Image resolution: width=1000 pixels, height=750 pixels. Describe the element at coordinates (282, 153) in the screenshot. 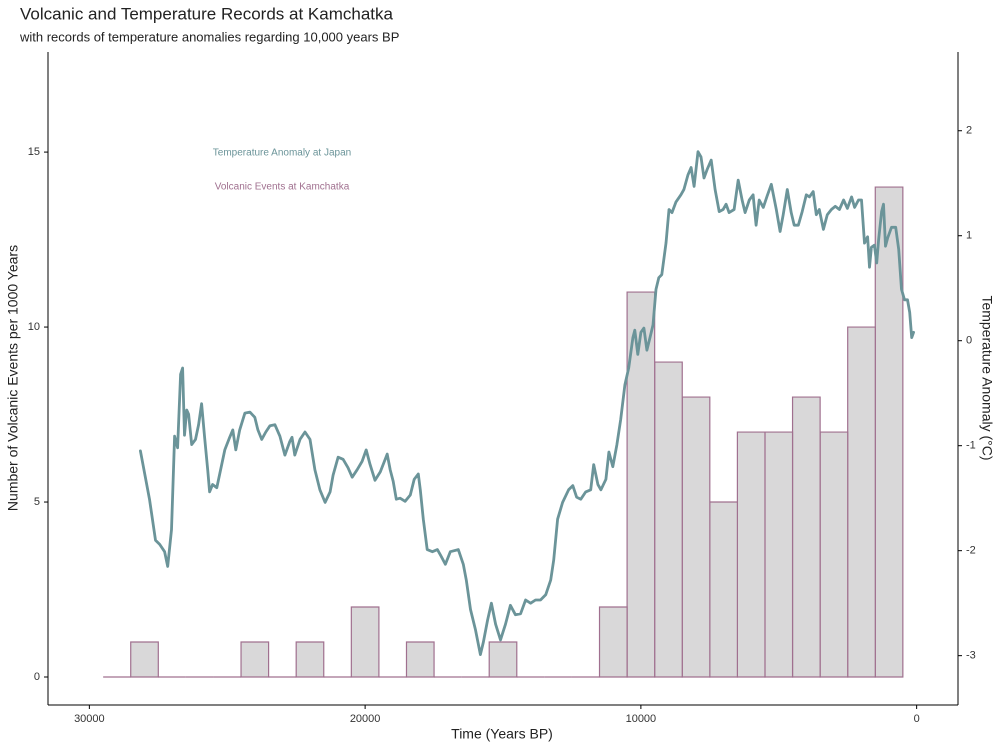

I see `annotation: Temperature Anomaly at Japan` at that location.